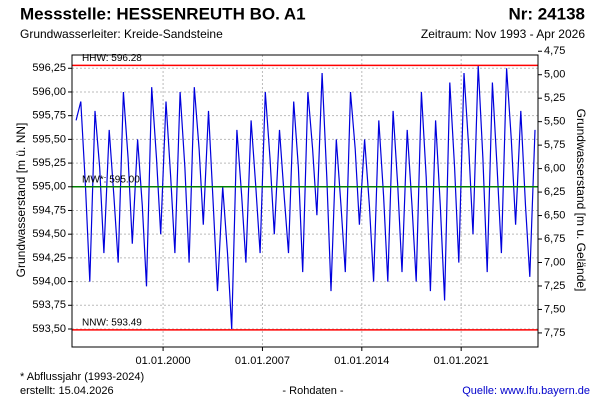 The height and width of the screenshot is (400, 600). I want to click on y2-tick-label: 6,50, so click(554, 215).